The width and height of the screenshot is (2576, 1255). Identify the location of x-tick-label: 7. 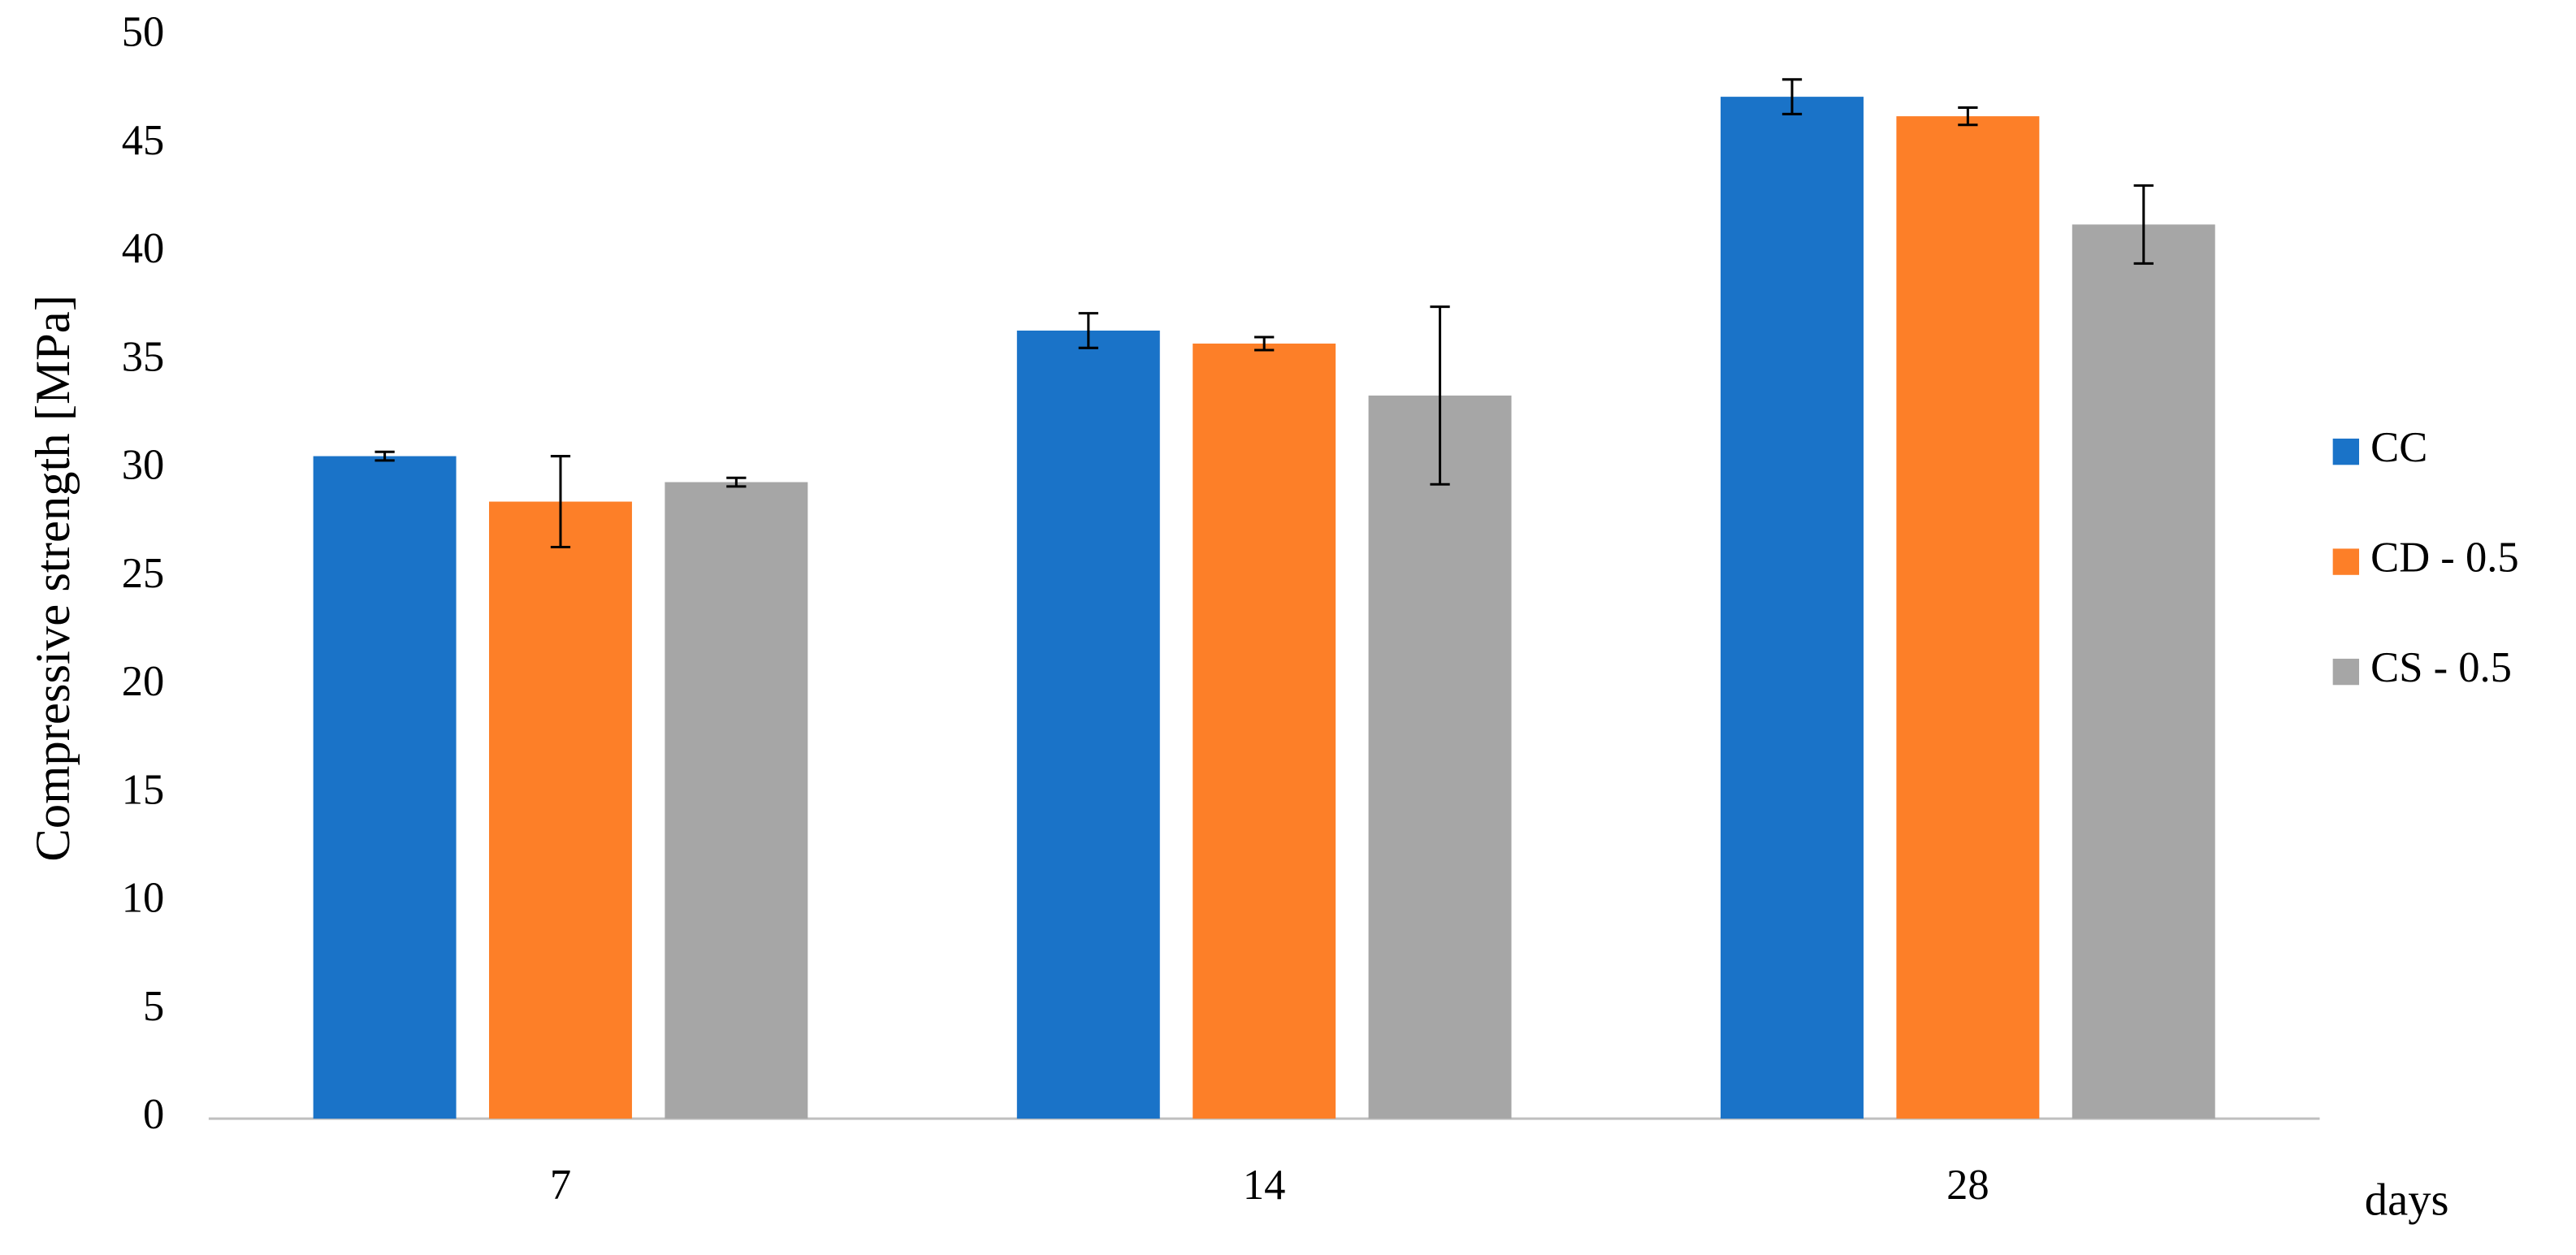
(560, 1185).